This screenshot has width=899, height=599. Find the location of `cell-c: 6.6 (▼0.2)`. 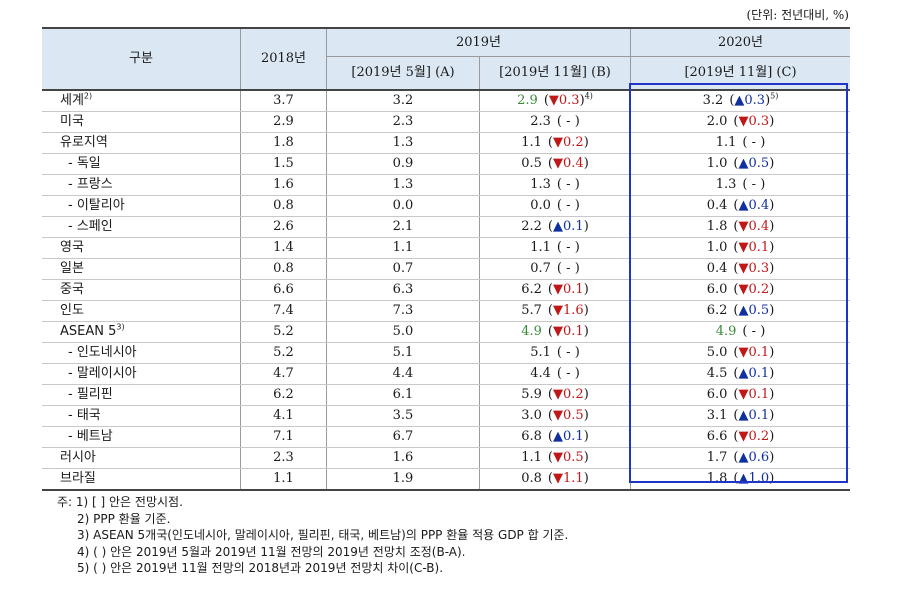

cell-c: 6.6 (▼0.2) is located at coordinates (740, 437).